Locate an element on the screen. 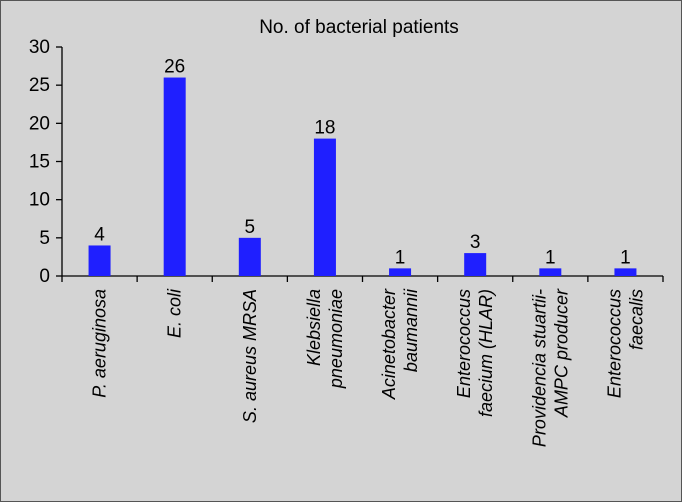 This screenshot has height=503, width=682. x-tick-label: faecium (HLAR) is located at coordinates (486, 353).